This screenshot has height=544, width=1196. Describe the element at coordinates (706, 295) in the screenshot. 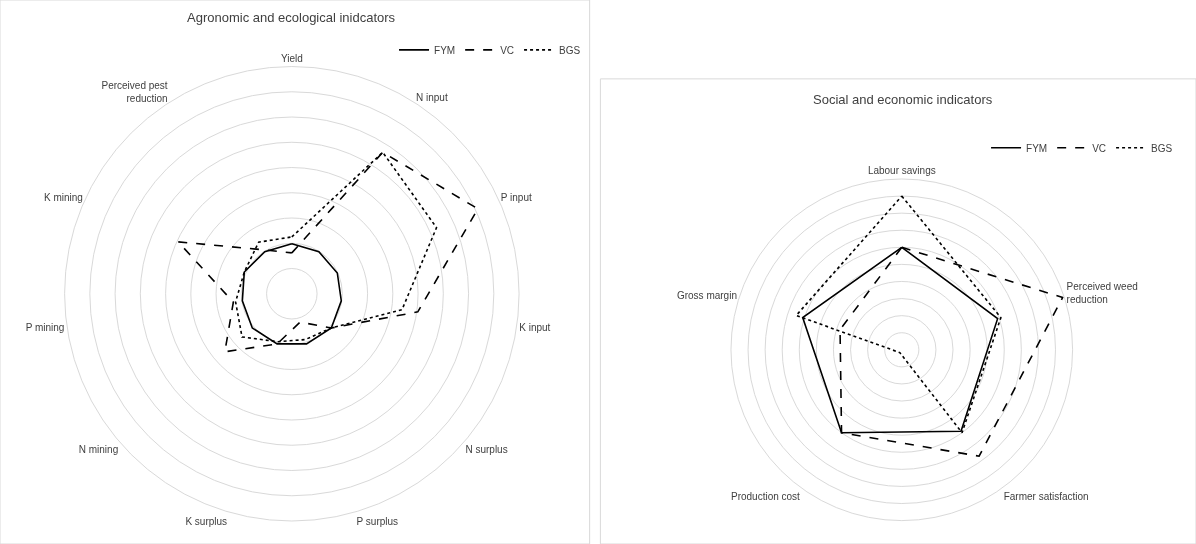

I see `spoke-label: Gross margin` at that location.